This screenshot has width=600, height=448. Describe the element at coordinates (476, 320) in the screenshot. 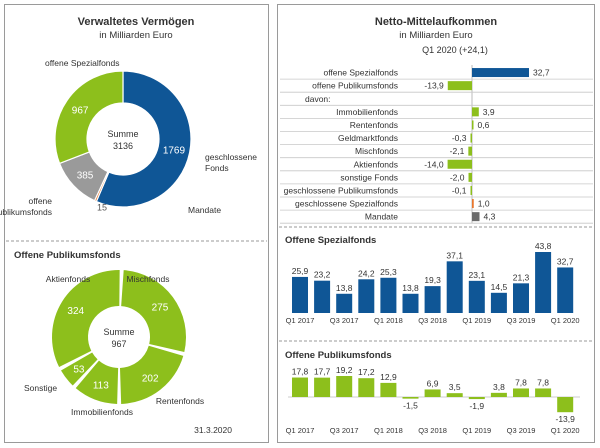

I see `spezial-tick-label: Q1 2019` at that location.